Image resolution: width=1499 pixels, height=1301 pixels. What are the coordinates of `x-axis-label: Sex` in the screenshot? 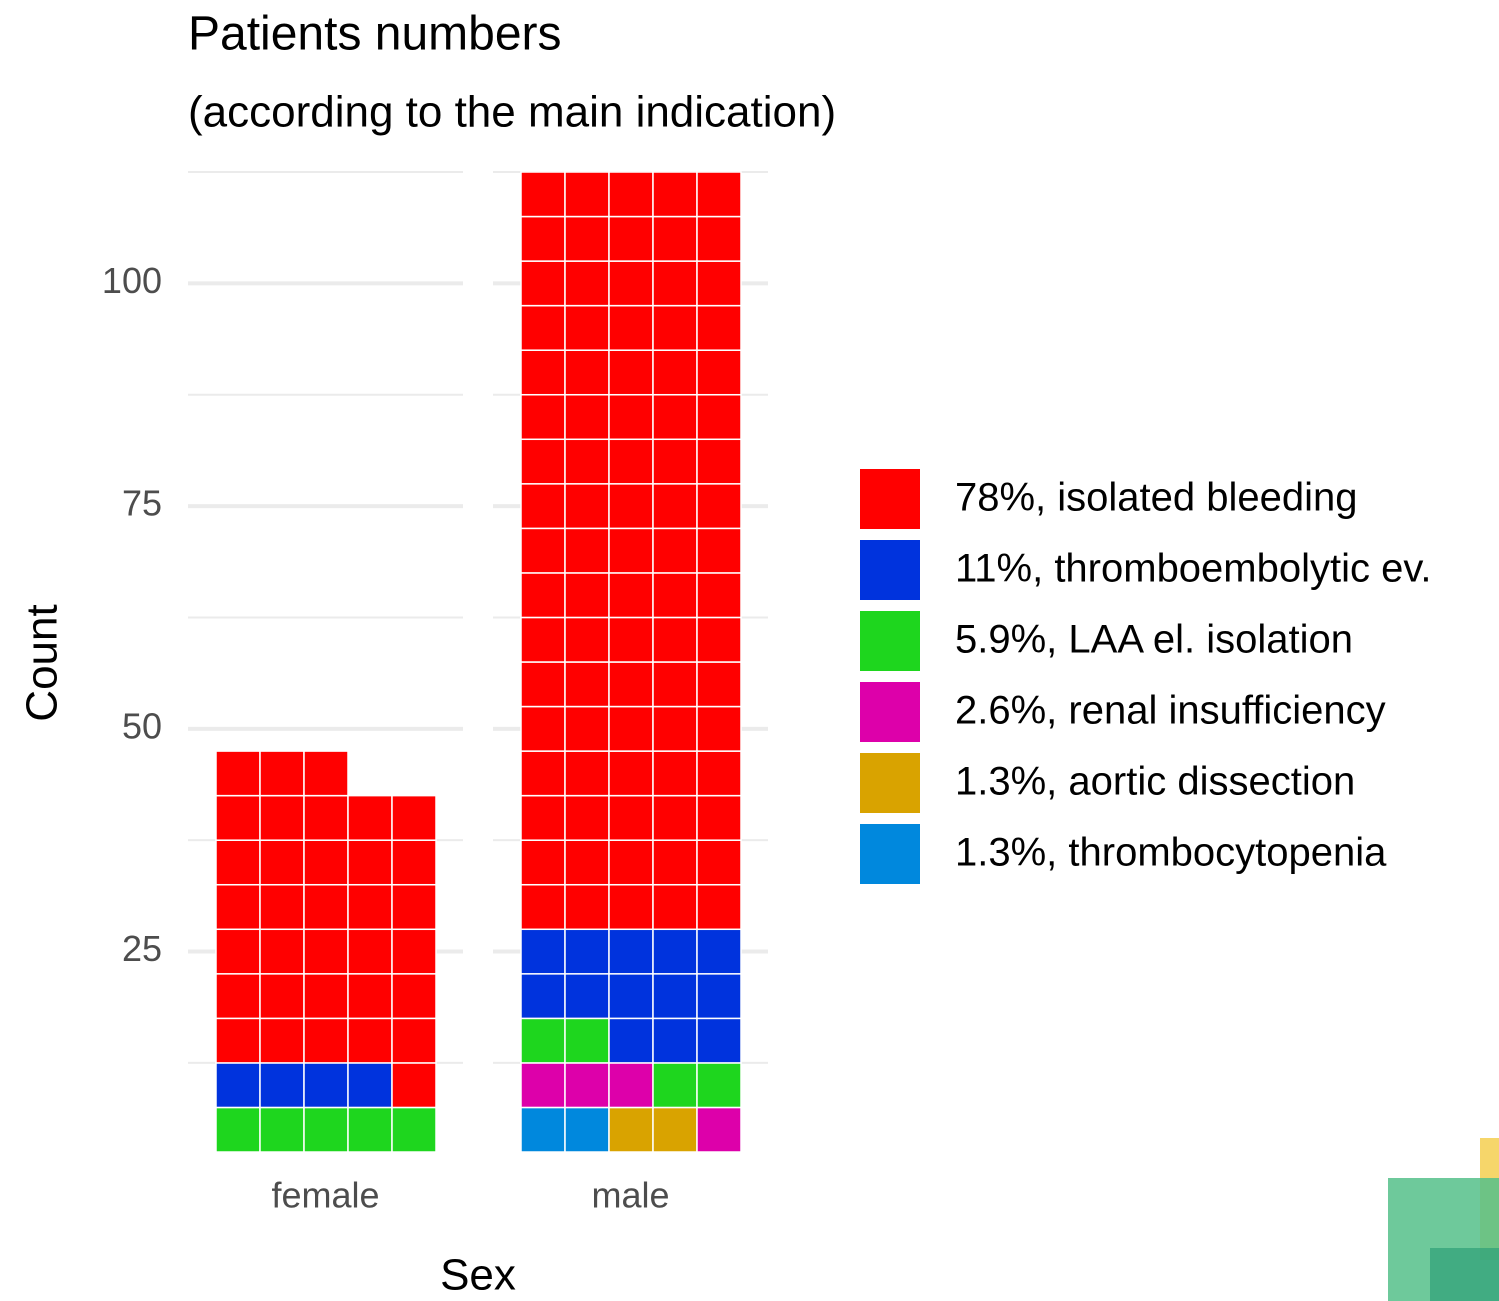 It's located at (478, 1275).